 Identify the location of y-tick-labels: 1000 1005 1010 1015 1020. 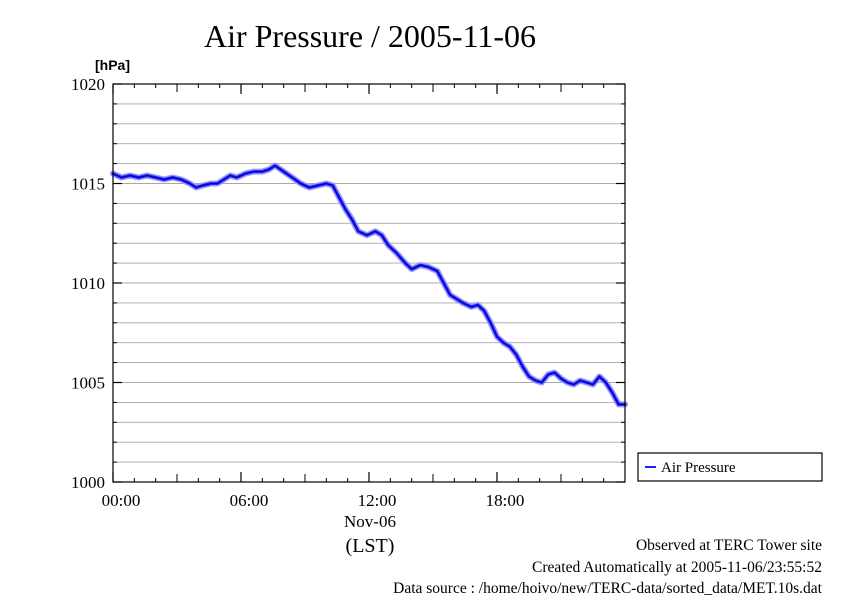
(88, 283).